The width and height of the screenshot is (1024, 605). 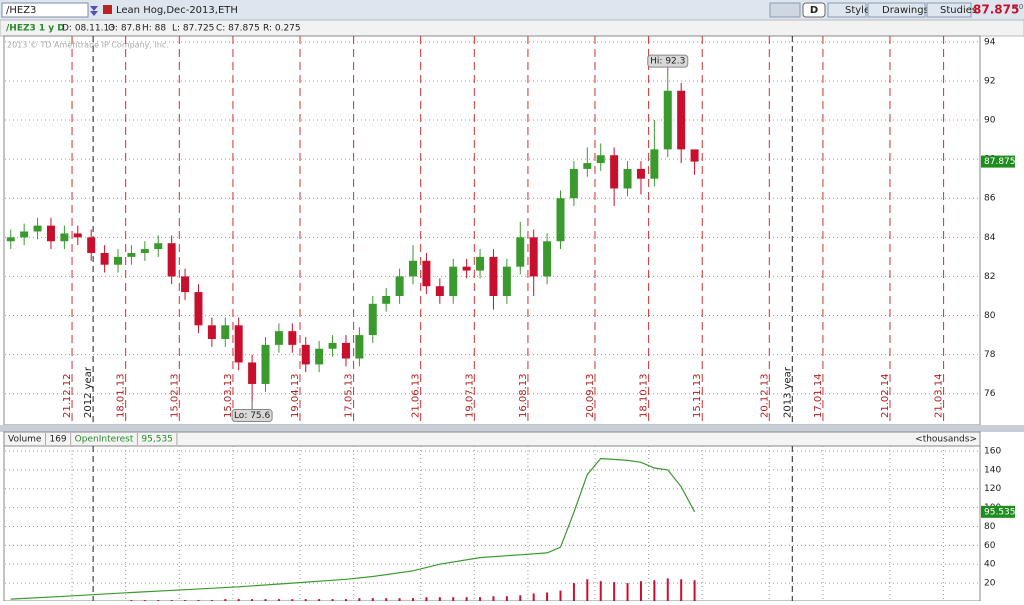 I want to click on last-price: 87.875, so click(x=996, y=10).